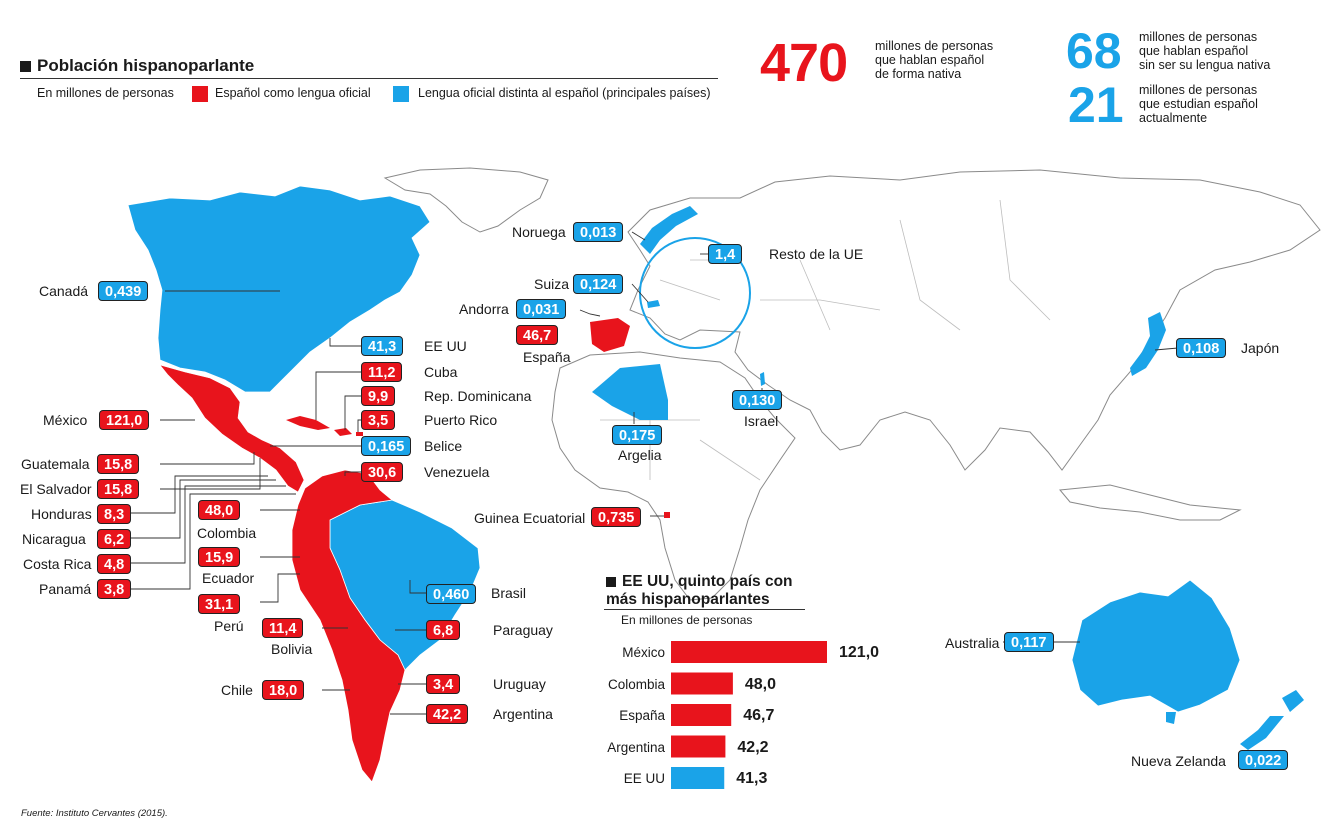  What do you see at coordinates (859, 652) in the screenshot?
I see `bar-value-label: 121,0` at bounding box center [859, 652].